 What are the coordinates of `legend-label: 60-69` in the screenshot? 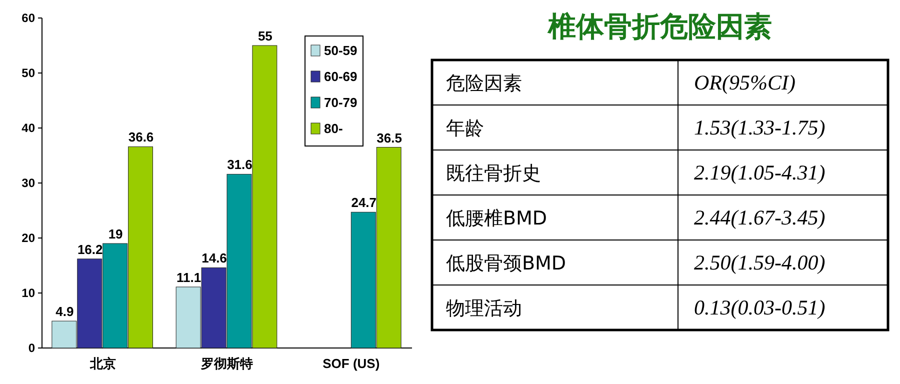 It's located at (341, 76).